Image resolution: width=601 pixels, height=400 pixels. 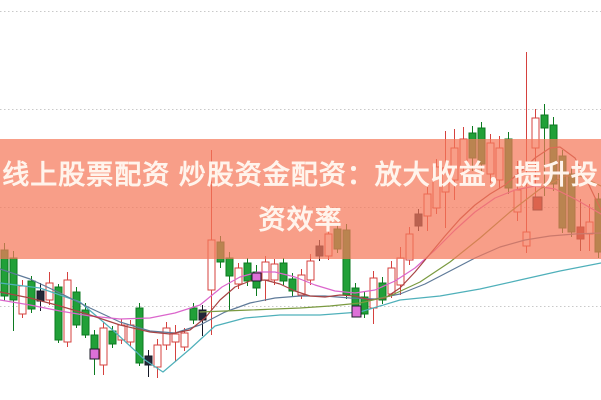 What do you see at coordinates (300, 175) in the screenshot?
I see `banner-title-line-1: 线上股票配资 炒股资金配资：放大收益，提升投` at bounding box center [300, 175].